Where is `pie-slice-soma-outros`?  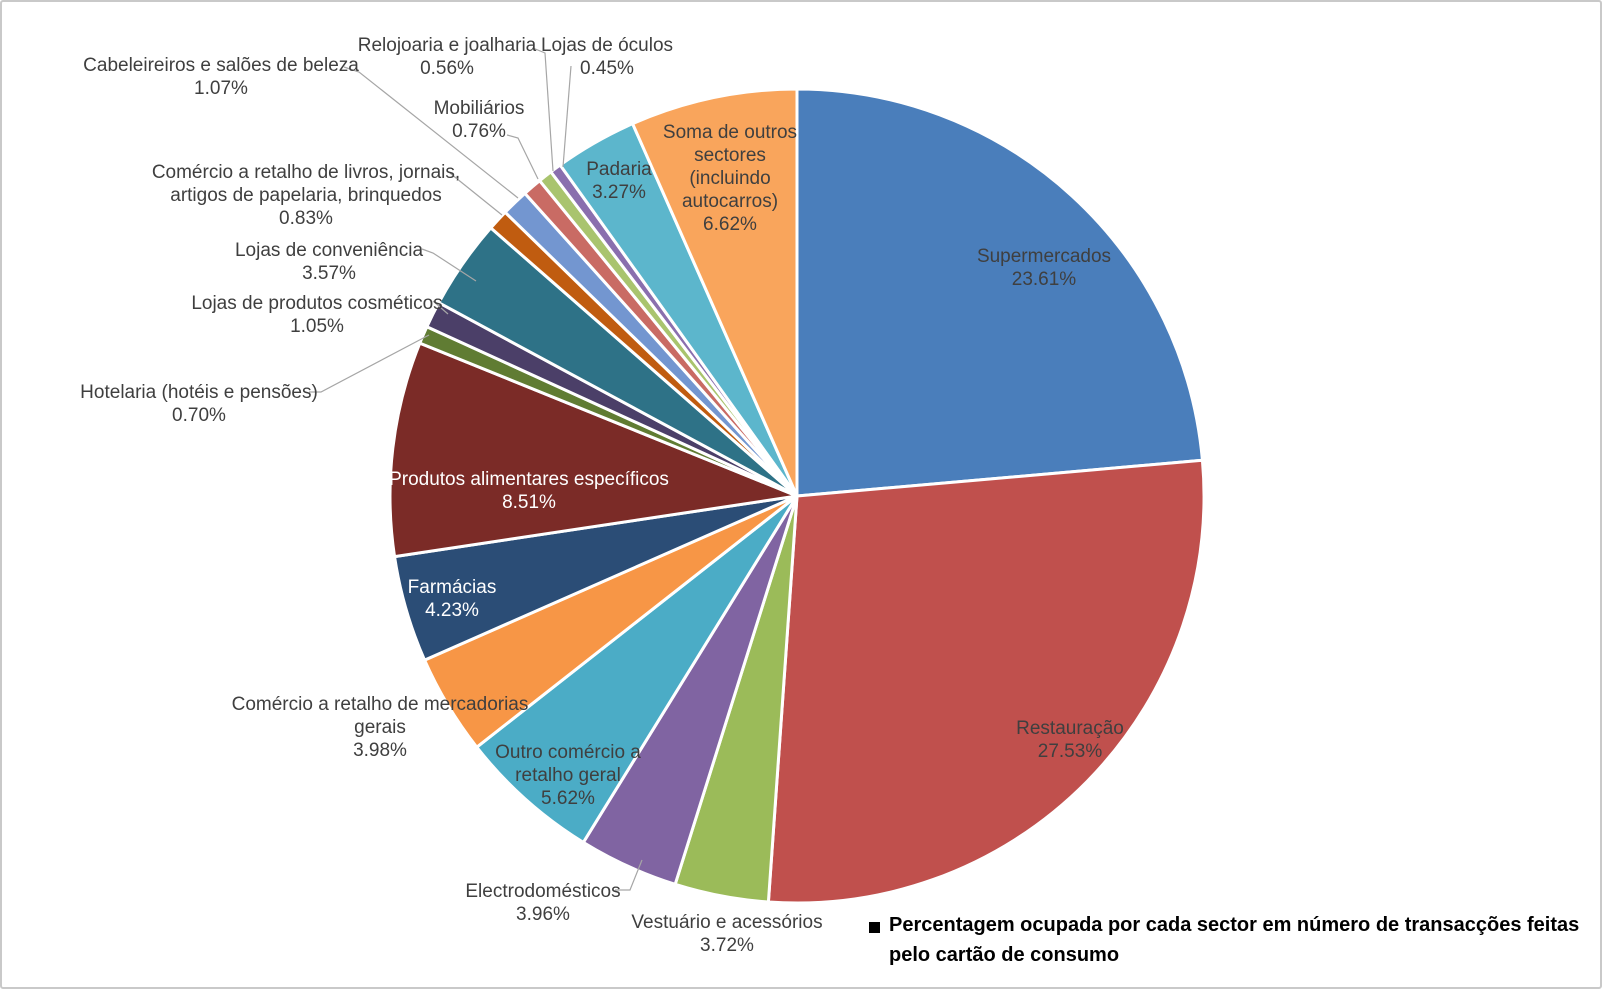 pie-slice-soma-outros is located at coordinates (715, 292).